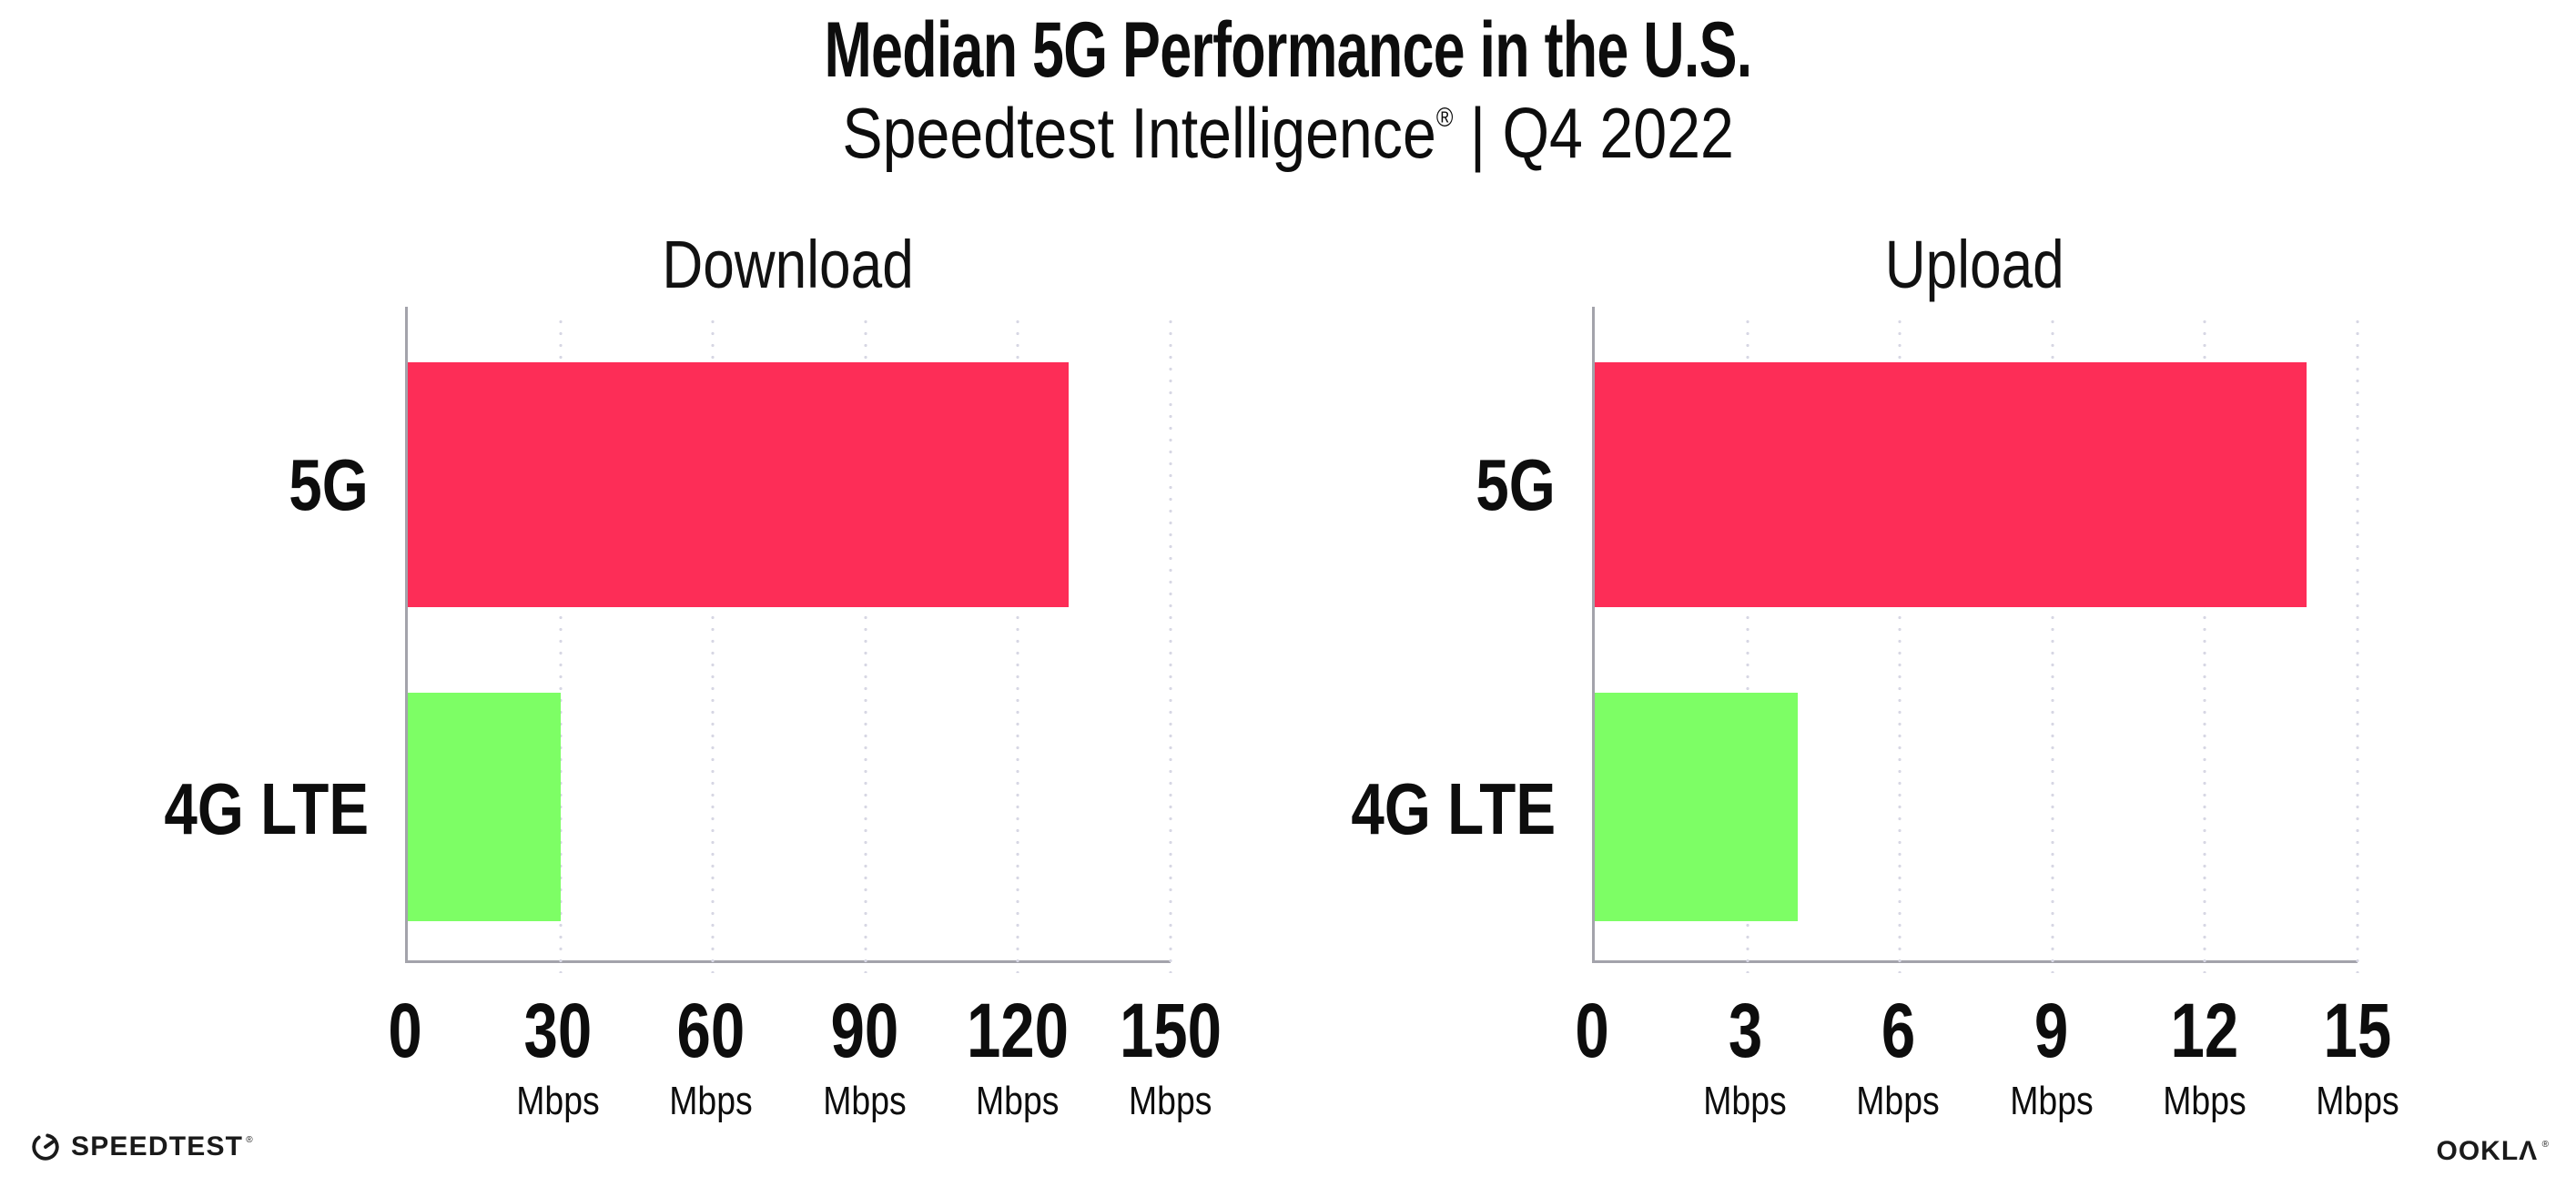 The height and width of the screenshot is (1197, 2576). I want to click on page-subtitle-text: Speedtest Intelligence® | Q4 2022, so click(1287, 134).